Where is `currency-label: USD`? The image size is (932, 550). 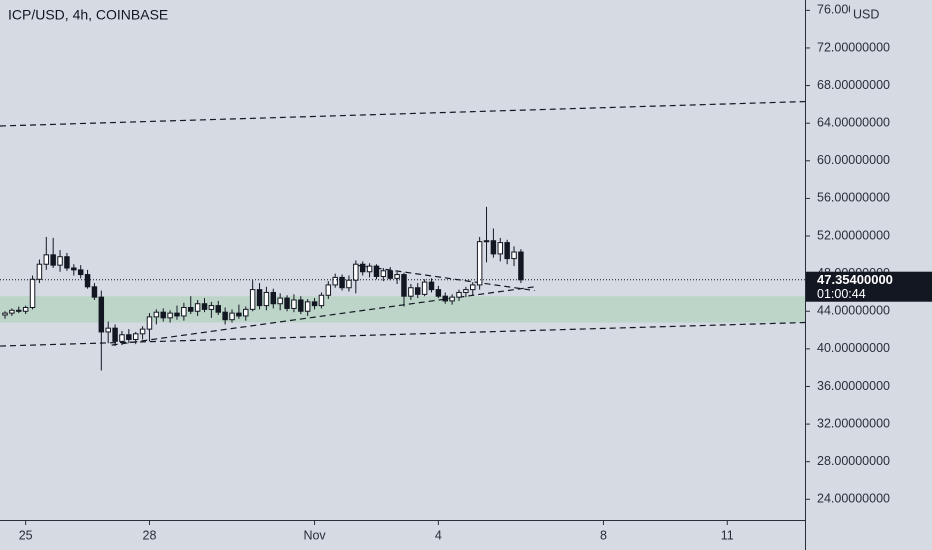
currency-label: USD is located at coordinates (866, 14).